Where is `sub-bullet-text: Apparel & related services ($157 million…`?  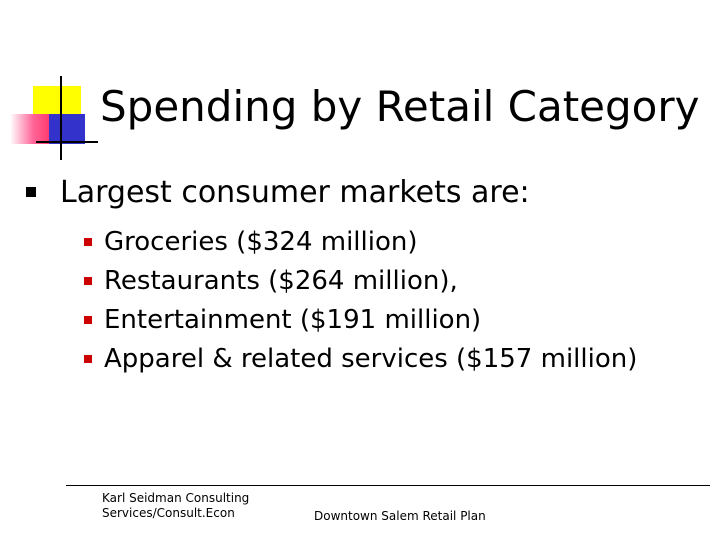 sub-bullet-text: Apparel & related services ($157 million… is located at coordinates (371, 358).